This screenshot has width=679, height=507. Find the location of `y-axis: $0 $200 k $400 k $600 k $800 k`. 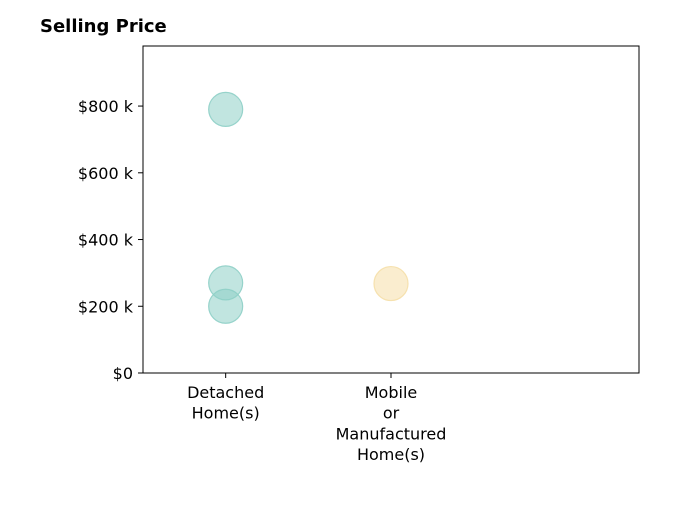

y-axis: $0 $200 k $400 k $600 k $800 k is located at coordinates (110, 240).